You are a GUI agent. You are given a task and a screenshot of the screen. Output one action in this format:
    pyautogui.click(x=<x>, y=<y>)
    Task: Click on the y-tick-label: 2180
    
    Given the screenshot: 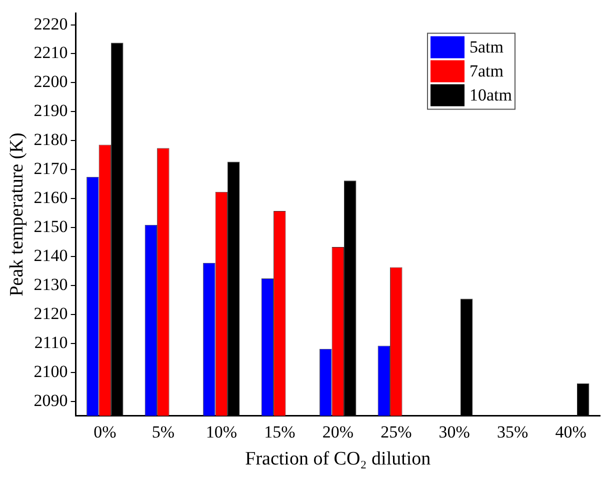 What is the action you would take?
    pyautogui.click(x=51, y=140)
    